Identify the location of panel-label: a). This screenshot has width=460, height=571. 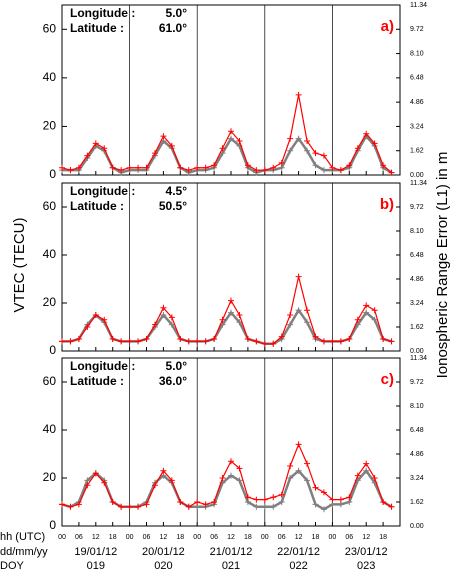
(387, 26).